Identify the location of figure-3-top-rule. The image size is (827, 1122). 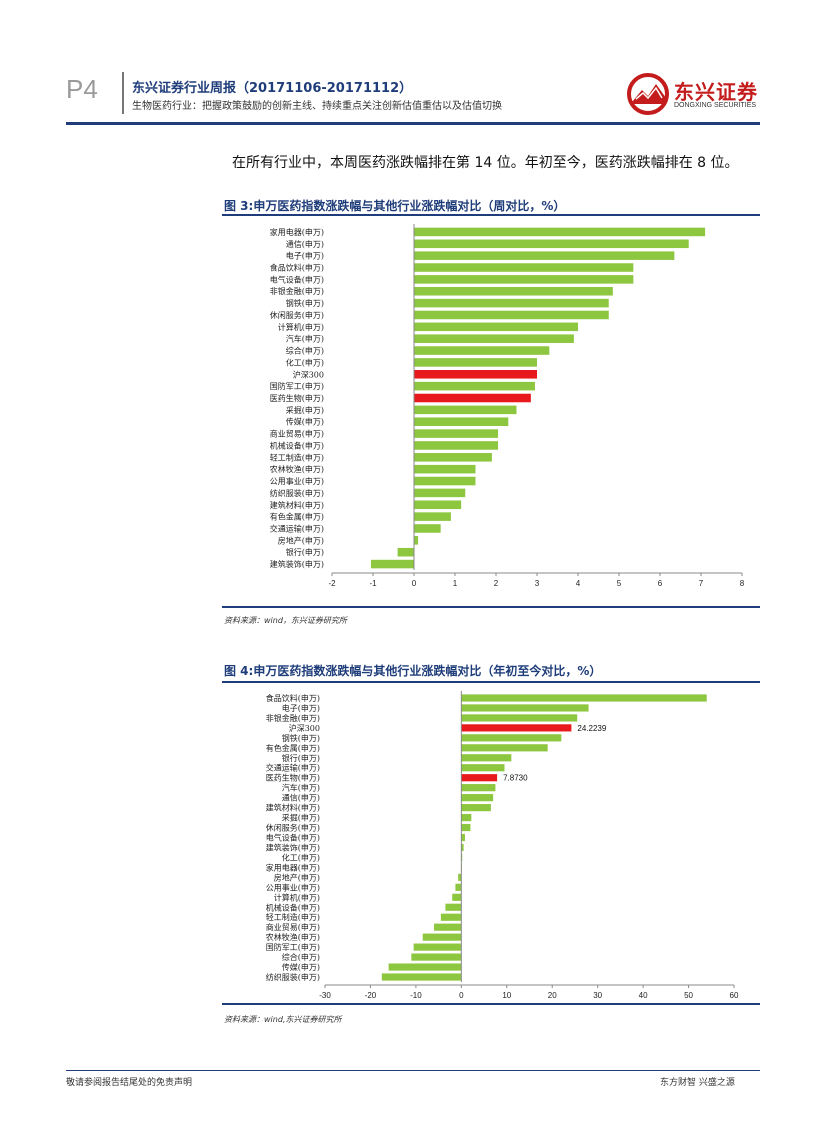
(491, 215).